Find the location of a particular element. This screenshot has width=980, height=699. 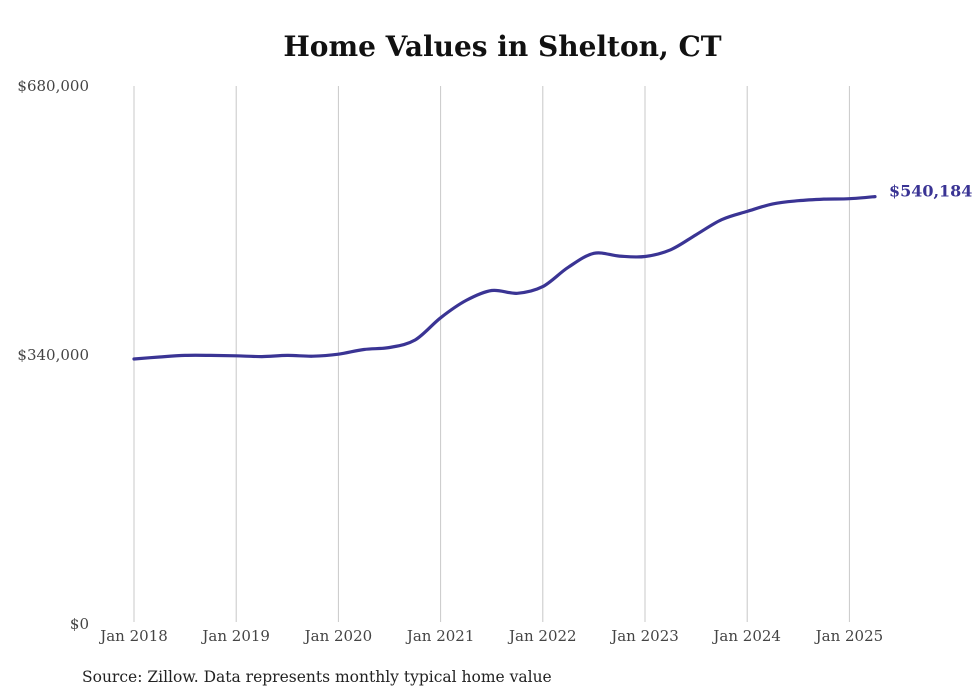

x-tick-label: Jan 2019 is located at coordinates (235, 636).